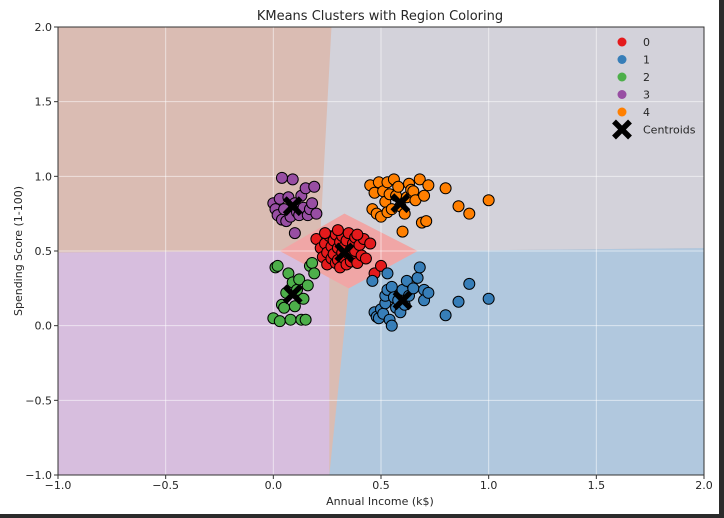 The width and height of the screenshot is (724, 518). Describe the element at coordinates (274, 485) in the screenshot. I see `x-tick-label: 0.0` at that location.